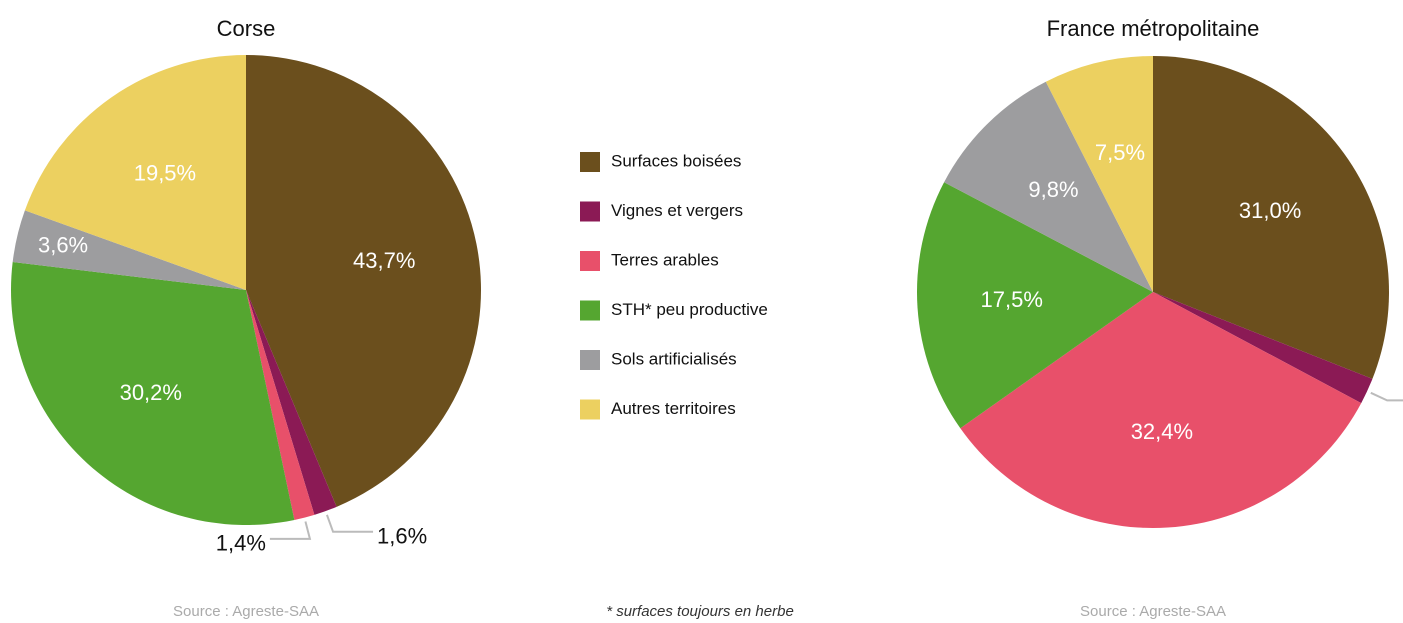 This screenshot has height=623, width=1403. Describe the element at coordinates (700, 611) in the screenshot. I see `footnote: * surfaces toujours en herbe` at that location.